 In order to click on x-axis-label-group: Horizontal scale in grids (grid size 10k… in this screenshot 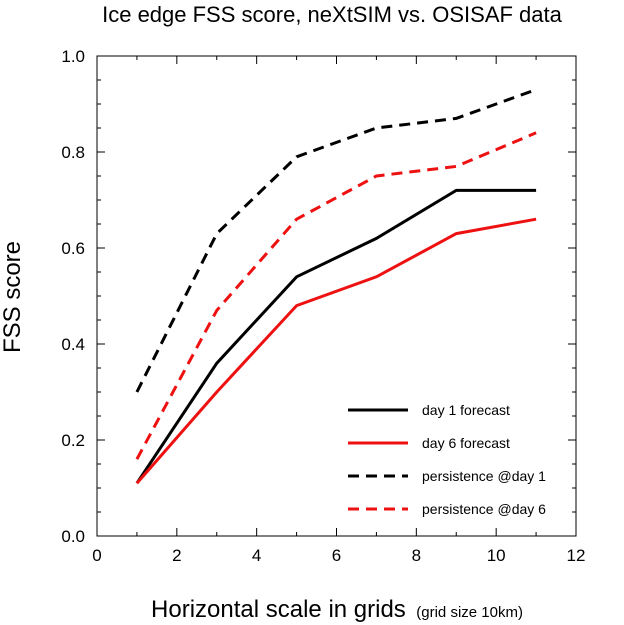, I will do `click(337, 609)`.